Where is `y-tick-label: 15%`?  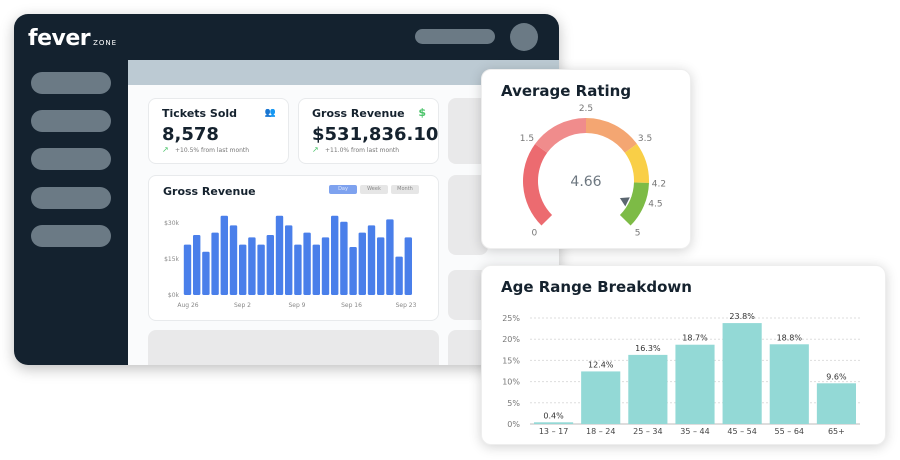
y-tick-label: 15% is located at coordinates (511, 360).